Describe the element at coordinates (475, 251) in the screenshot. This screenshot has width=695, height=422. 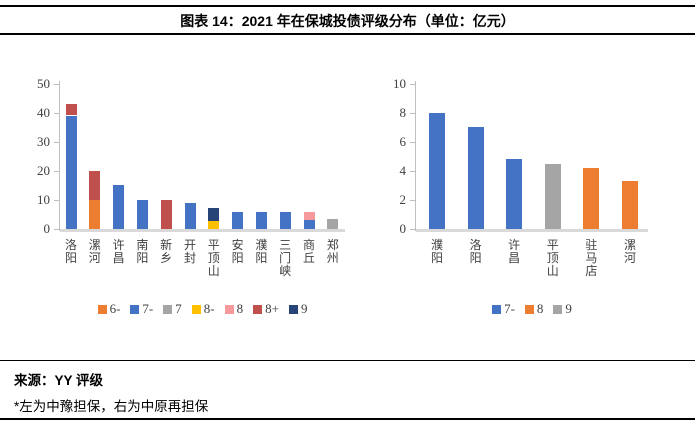
I see `x-axis-label: 洛阳` at that location.